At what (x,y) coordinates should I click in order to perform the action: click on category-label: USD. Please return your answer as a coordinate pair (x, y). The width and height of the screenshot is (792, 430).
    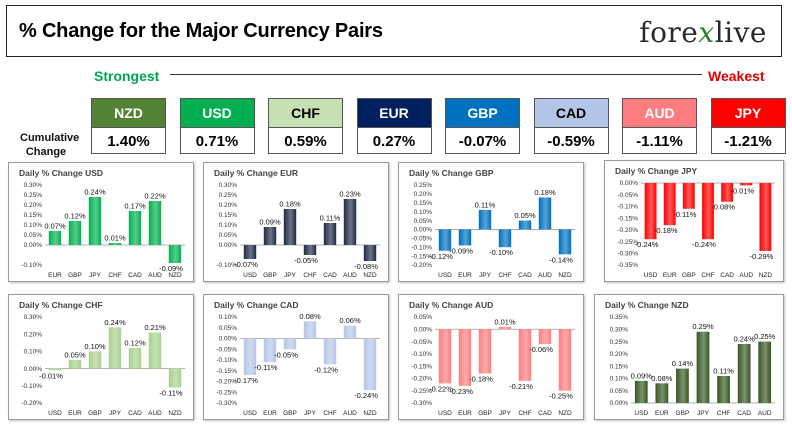
    Looking at the image, I should click on (55, 413).